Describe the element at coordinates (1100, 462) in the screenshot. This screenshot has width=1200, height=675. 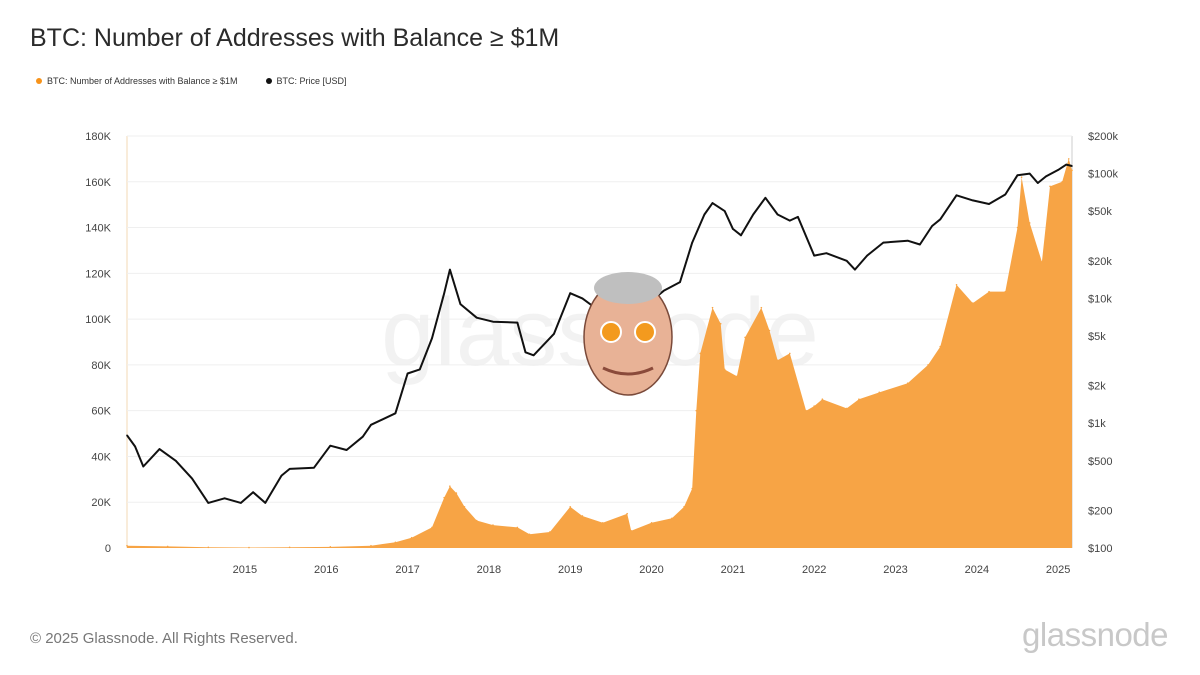
I see `right-tick-label: $500` at that location.